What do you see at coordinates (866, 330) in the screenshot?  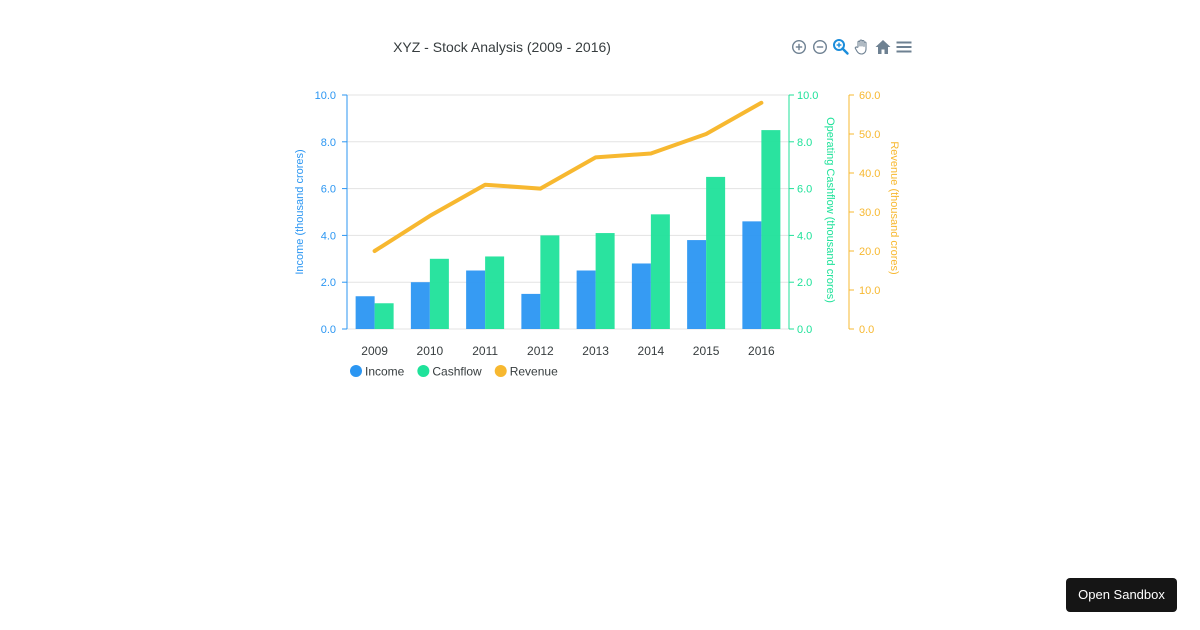 I see `right-axis-2-tick-label: 0.0` at bounding box center [866, 330].